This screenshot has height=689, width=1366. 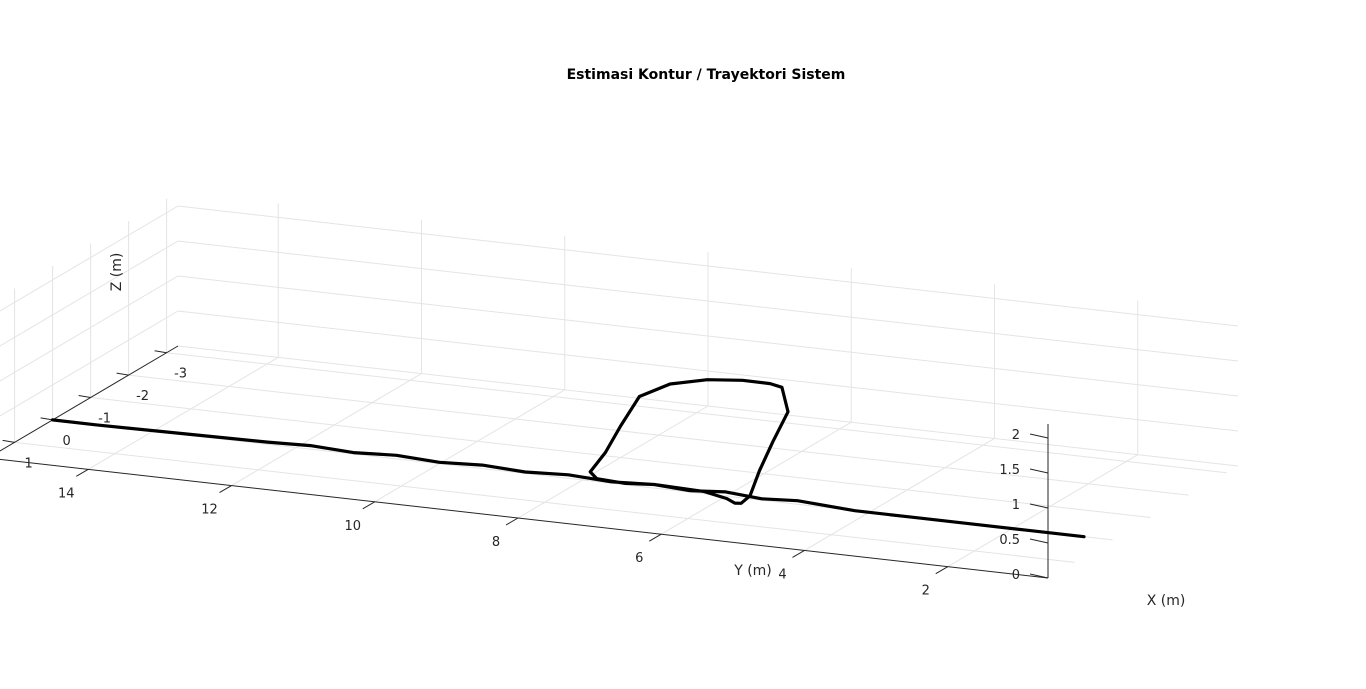 I want to click on z-tick-label: 0.5, so click(x=1009, y=540).